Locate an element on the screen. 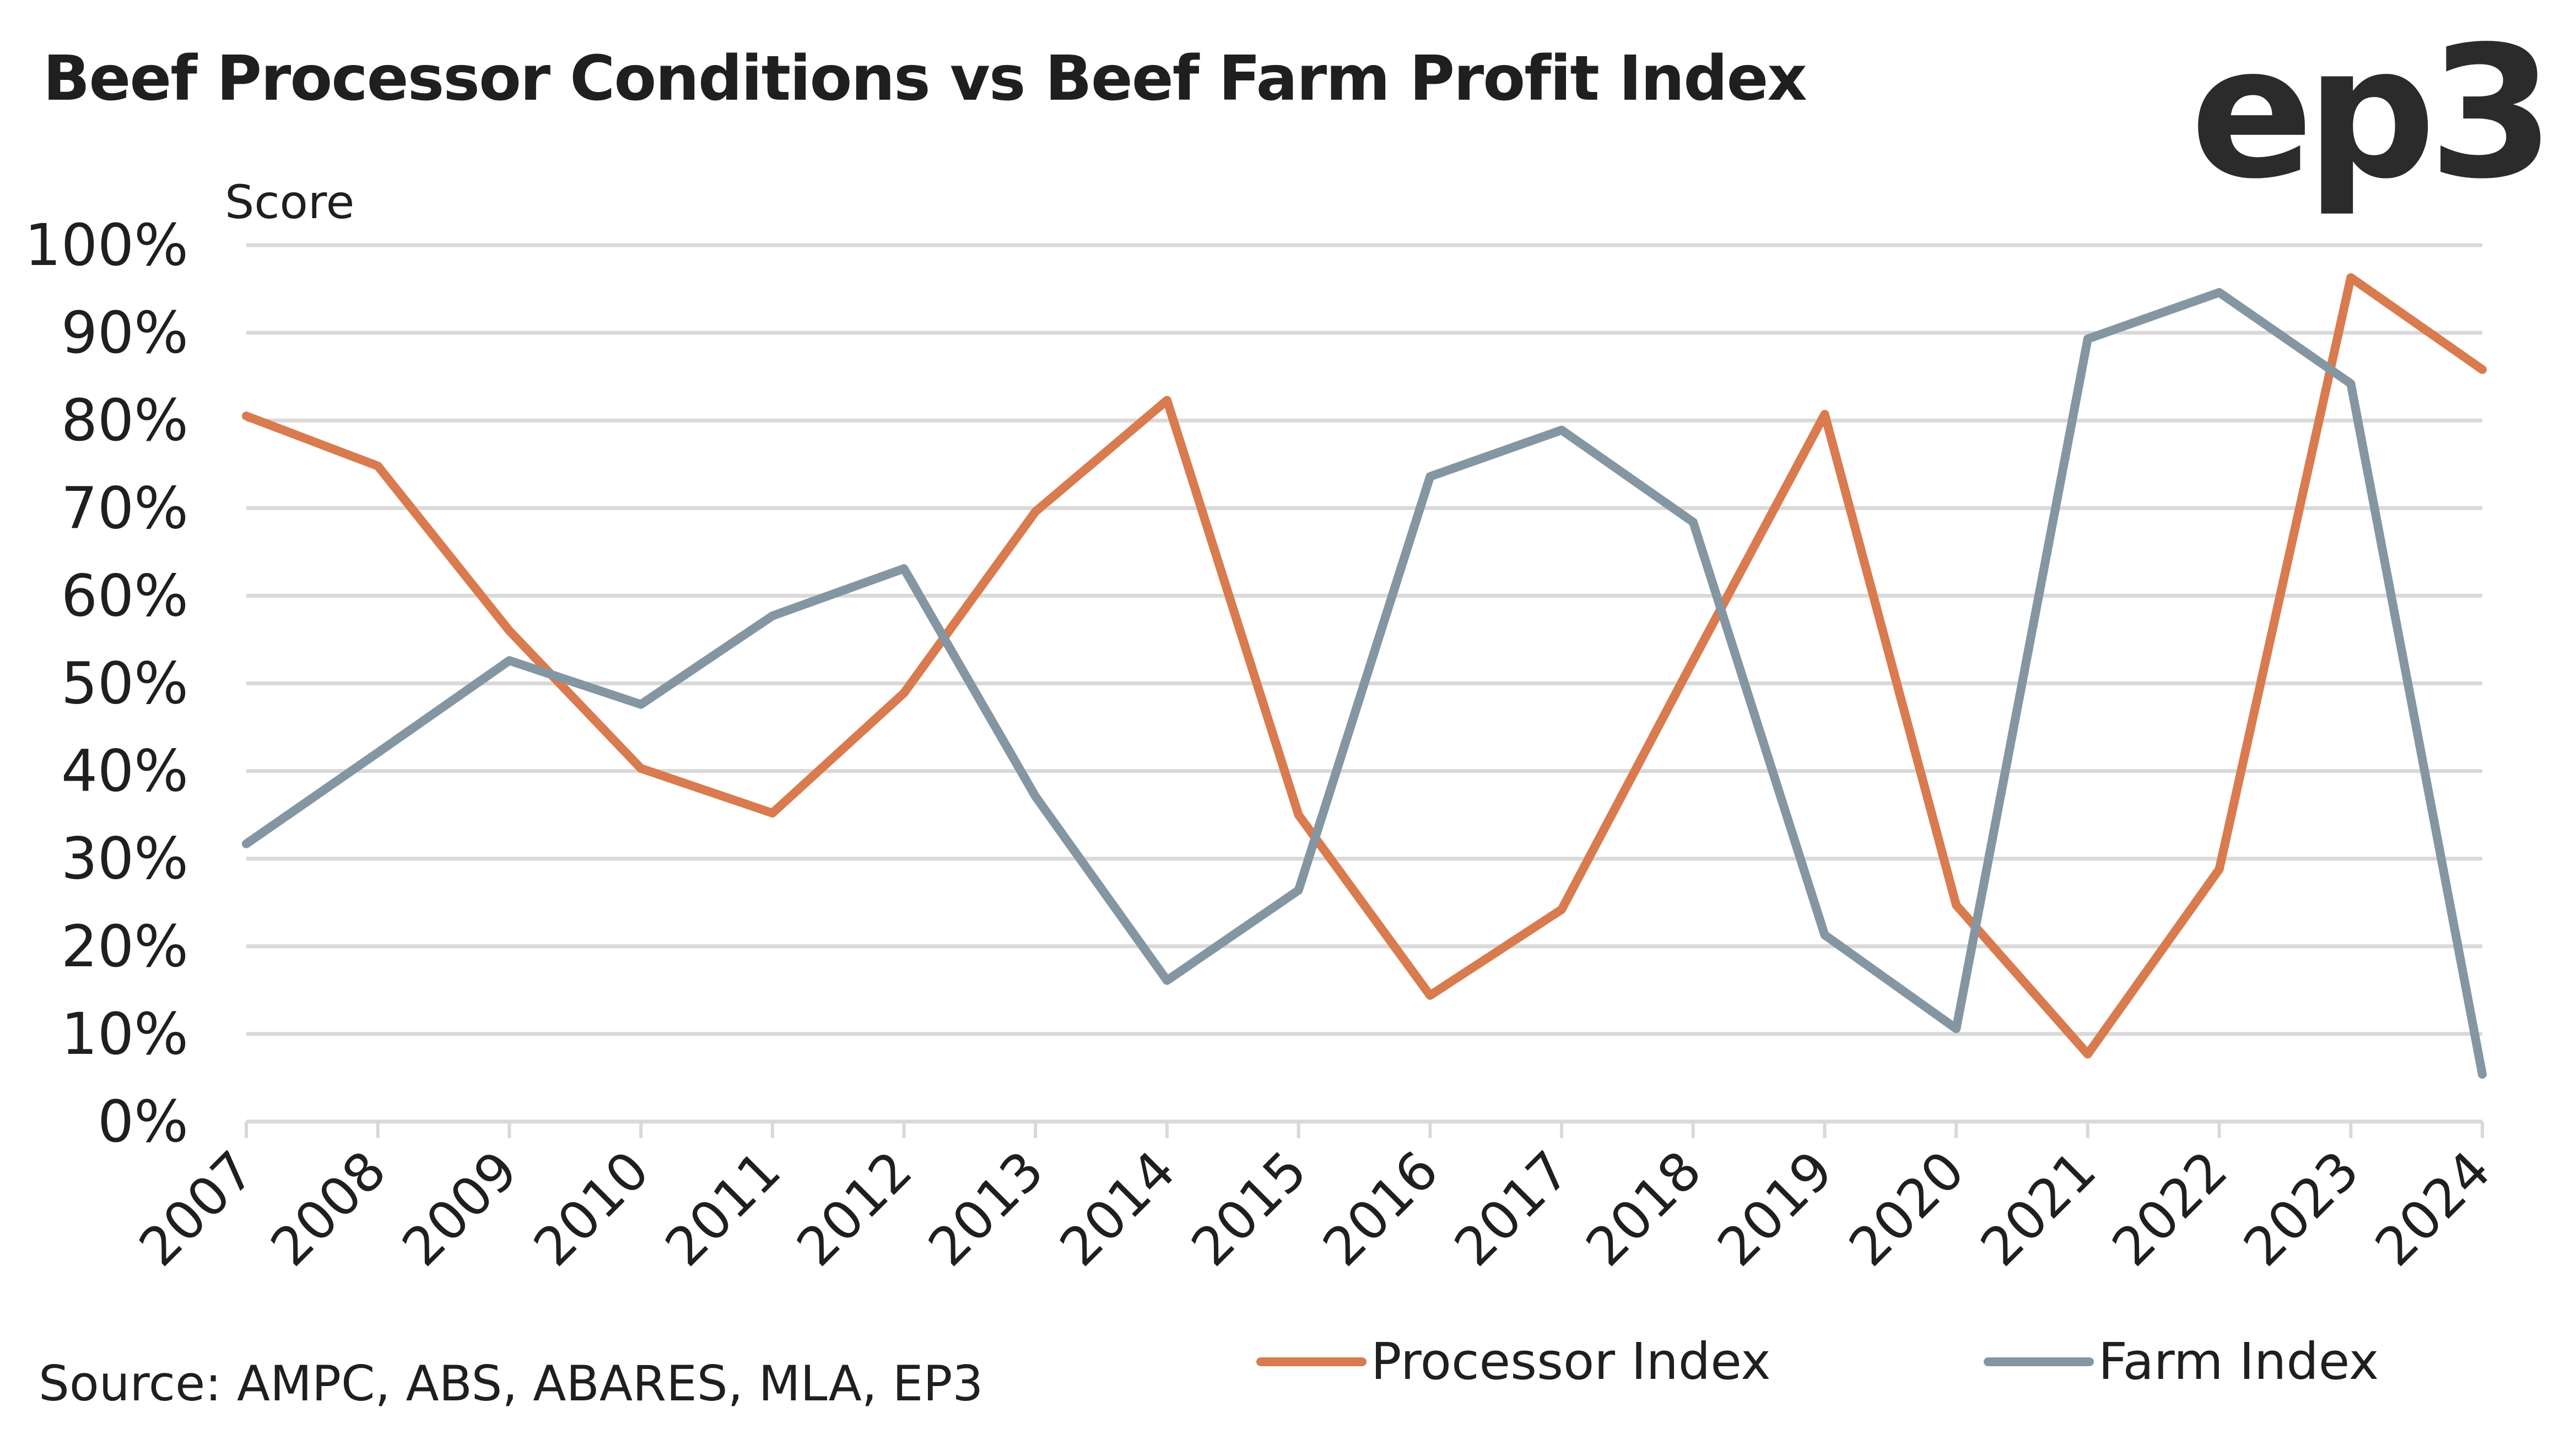 The image size is (2576, 1429). y-tick-label: 0% is located at coordinates (143, 1121).